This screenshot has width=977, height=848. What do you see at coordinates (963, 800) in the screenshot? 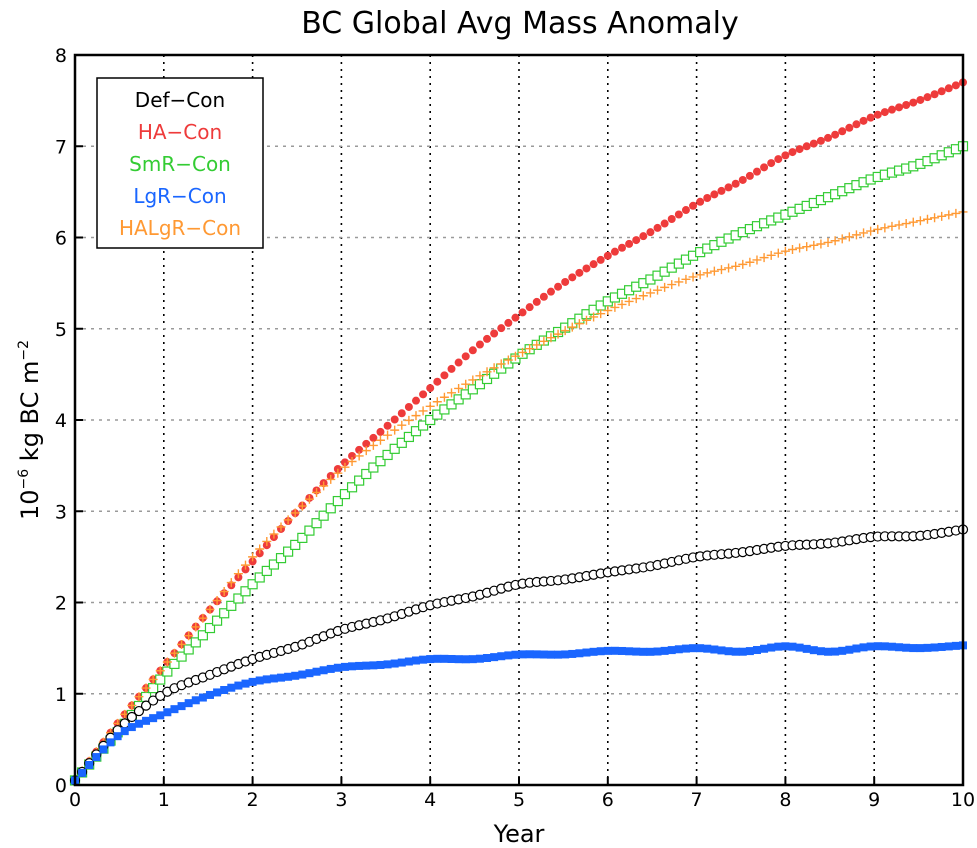
I see `x-tick-label: 10` at bounding box center [963, 800].